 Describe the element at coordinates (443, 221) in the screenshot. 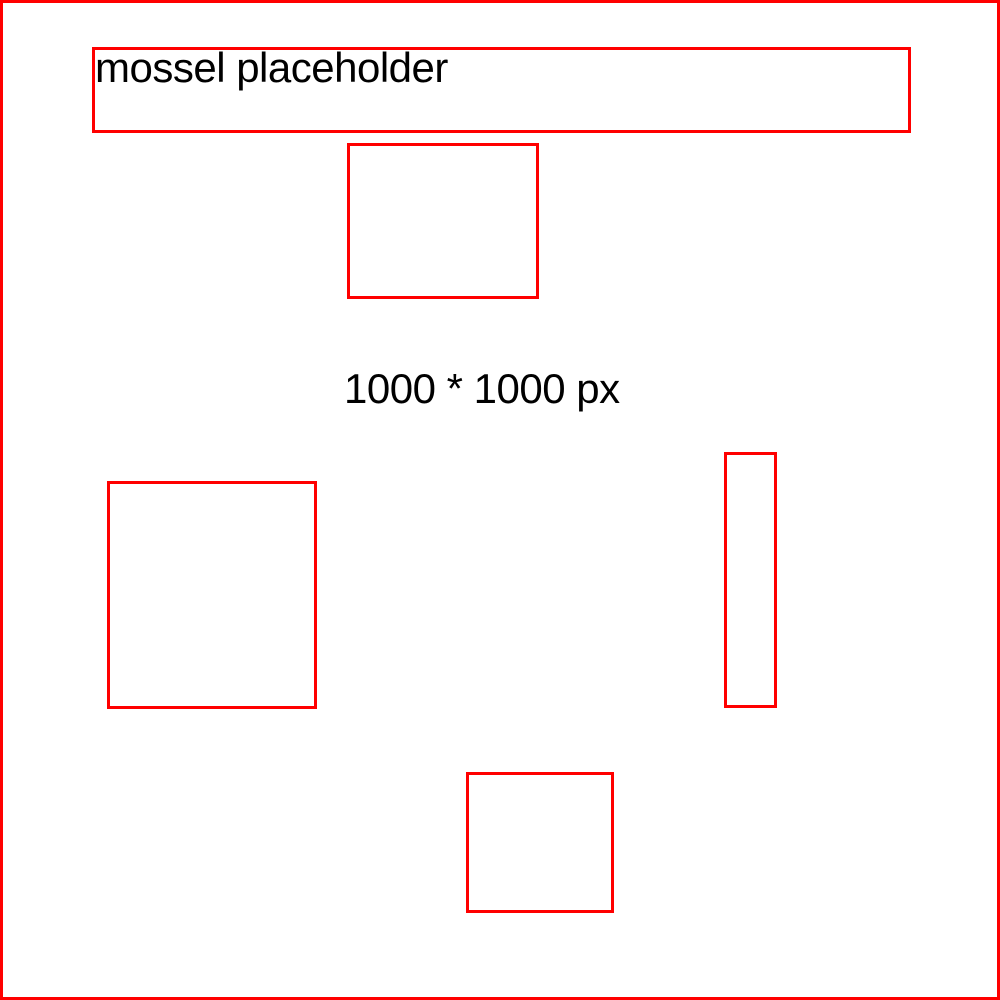

I see `placeholder-box-top-center` at that location.